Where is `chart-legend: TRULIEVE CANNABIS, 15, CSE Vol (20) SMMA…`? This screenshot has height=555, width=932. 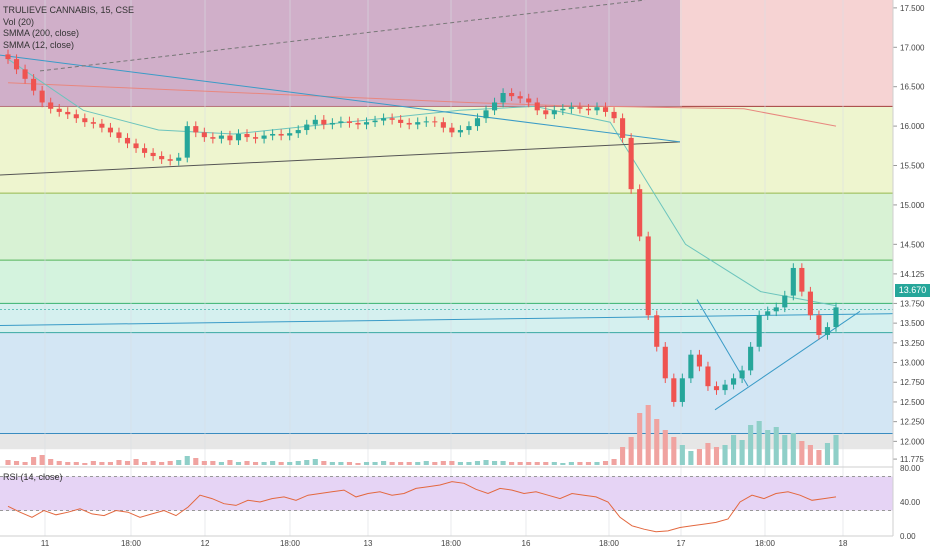
chart-legend: TRULIEVE CANNABIS, 15, CSE Vol (20) SMMA… is located at coordinates (68, 28).